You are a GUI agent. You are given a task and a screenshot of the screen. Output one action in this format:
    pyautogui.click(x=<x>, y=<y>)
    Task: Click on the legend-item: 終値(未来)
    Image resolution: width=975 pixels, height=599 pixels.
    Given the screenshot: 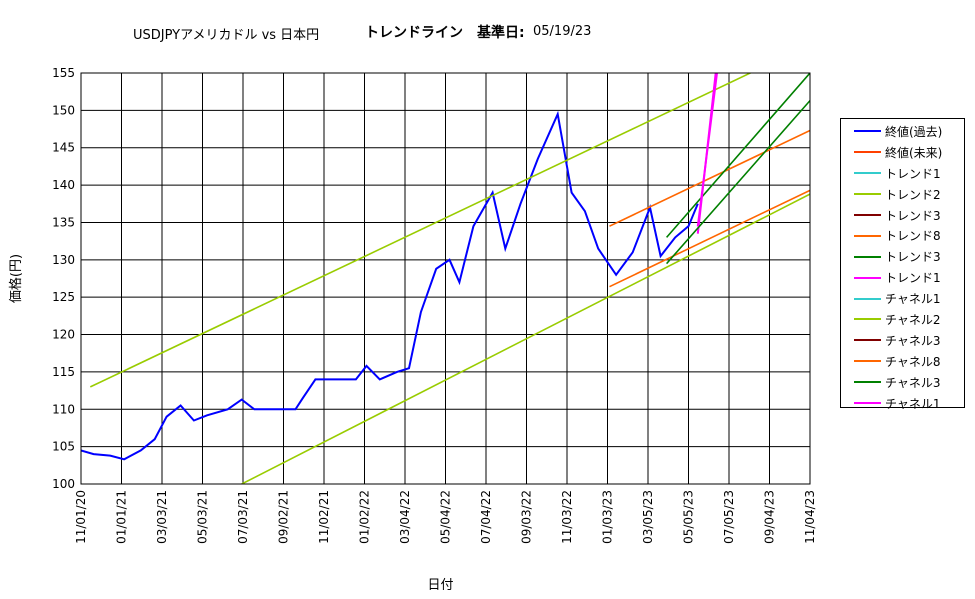 What is the action you would take?
    pyautogui.click(x=902, y=152)
    